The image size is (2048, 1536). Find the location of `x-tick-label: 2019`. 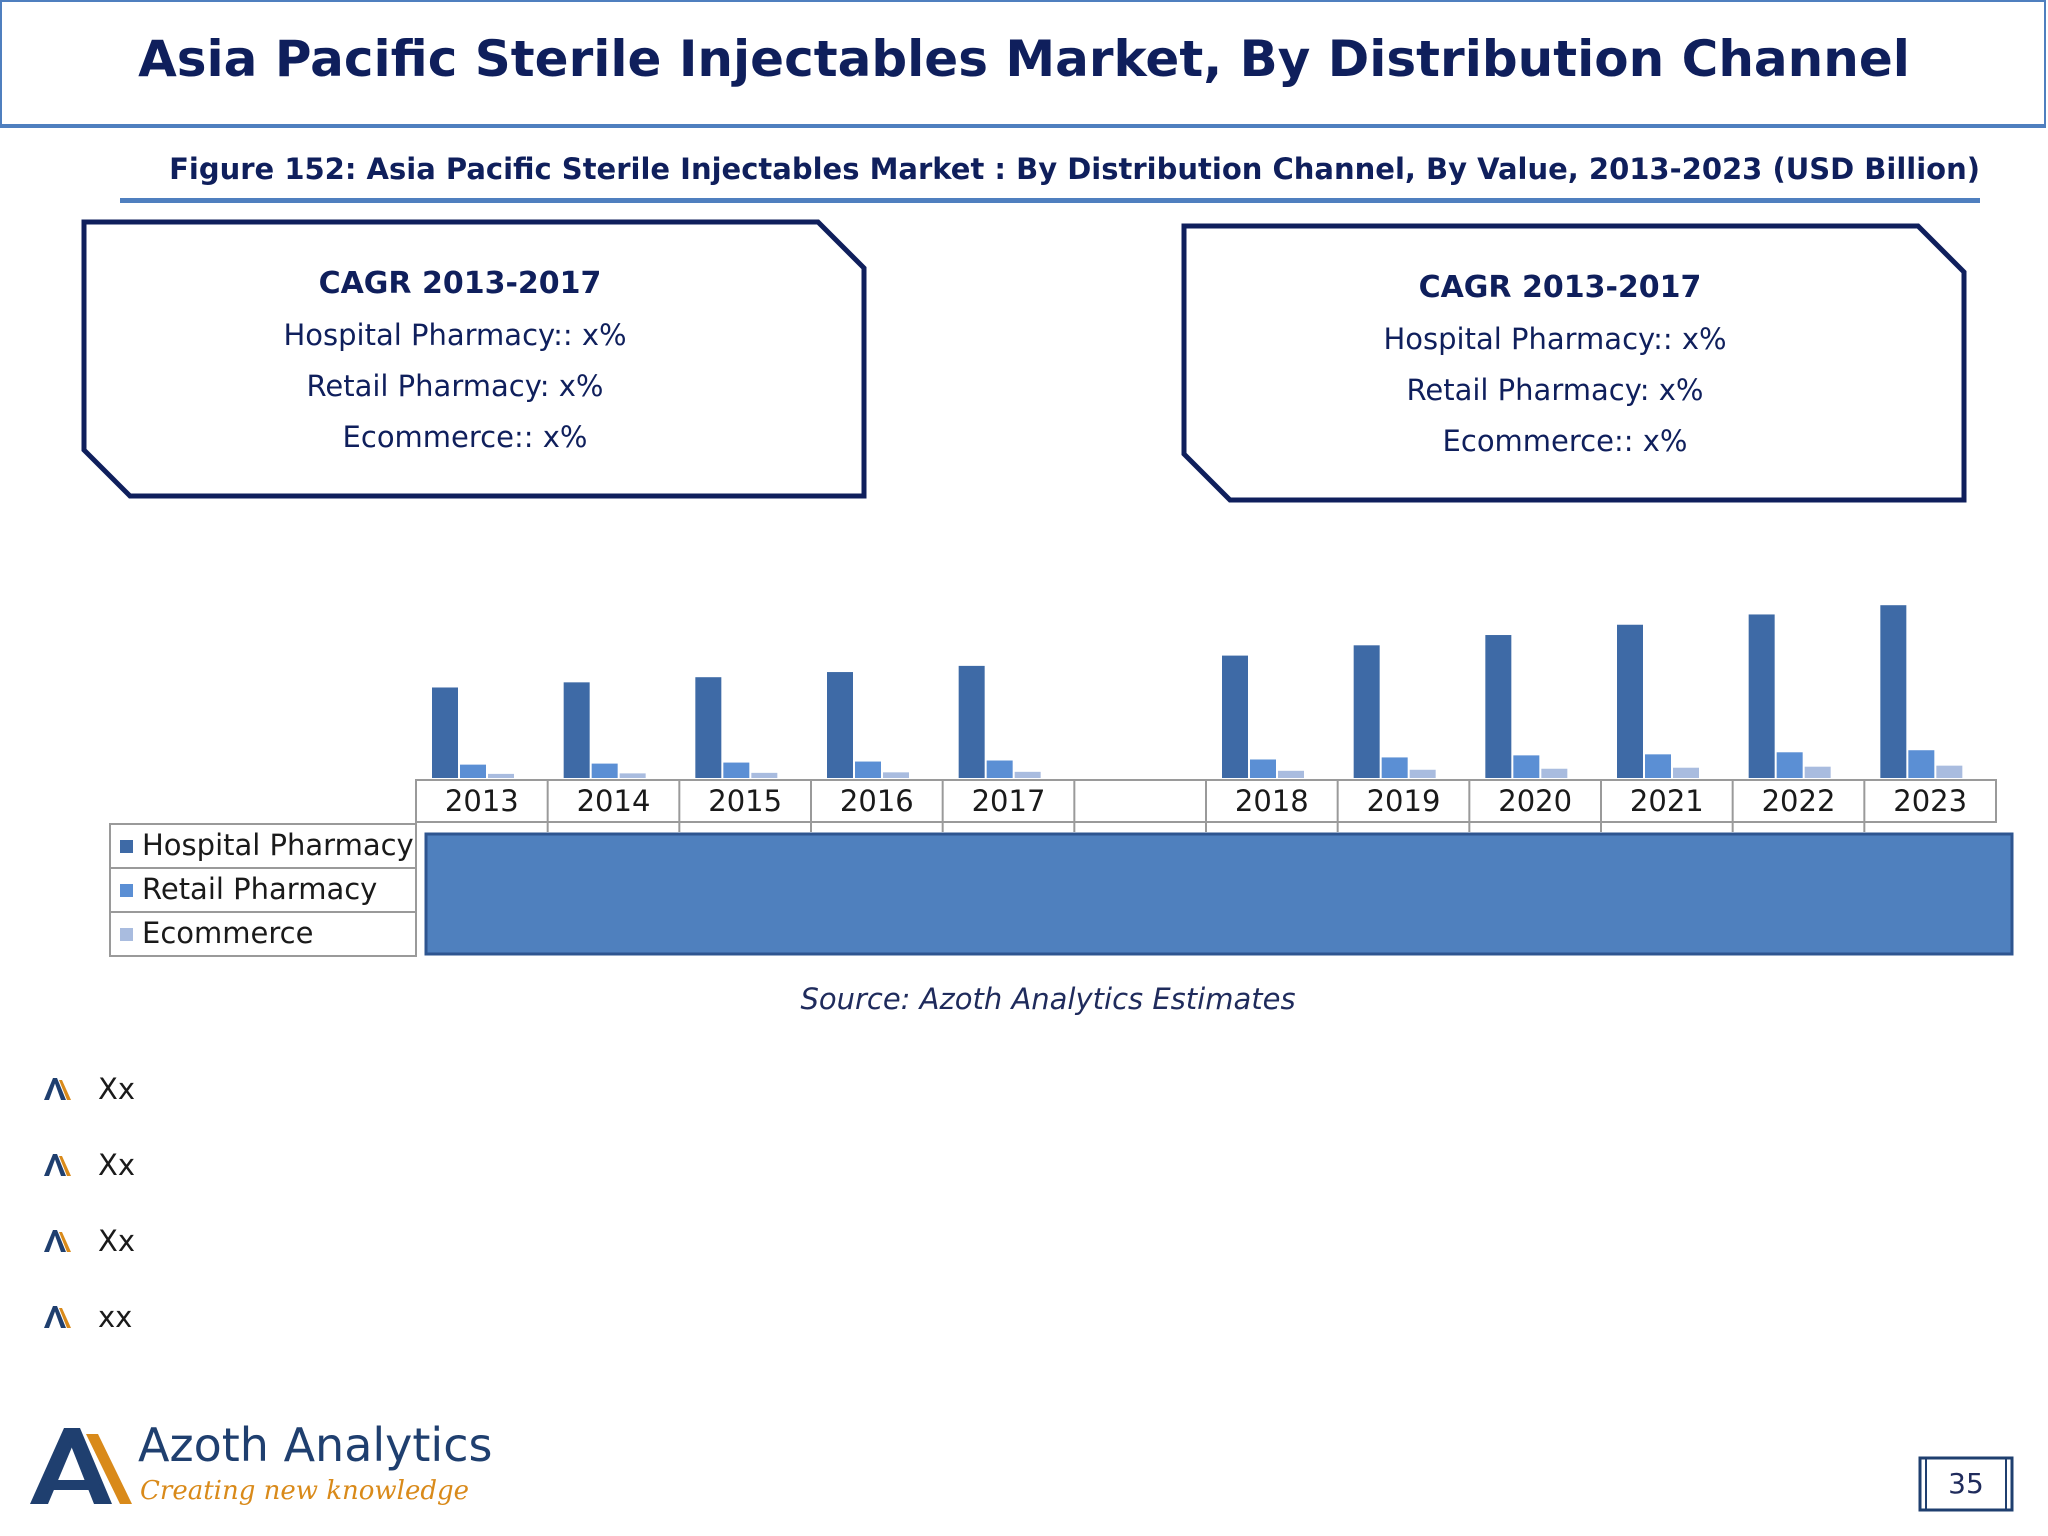

x-tick-label: 2019 is located at coordinates (1404, 801).